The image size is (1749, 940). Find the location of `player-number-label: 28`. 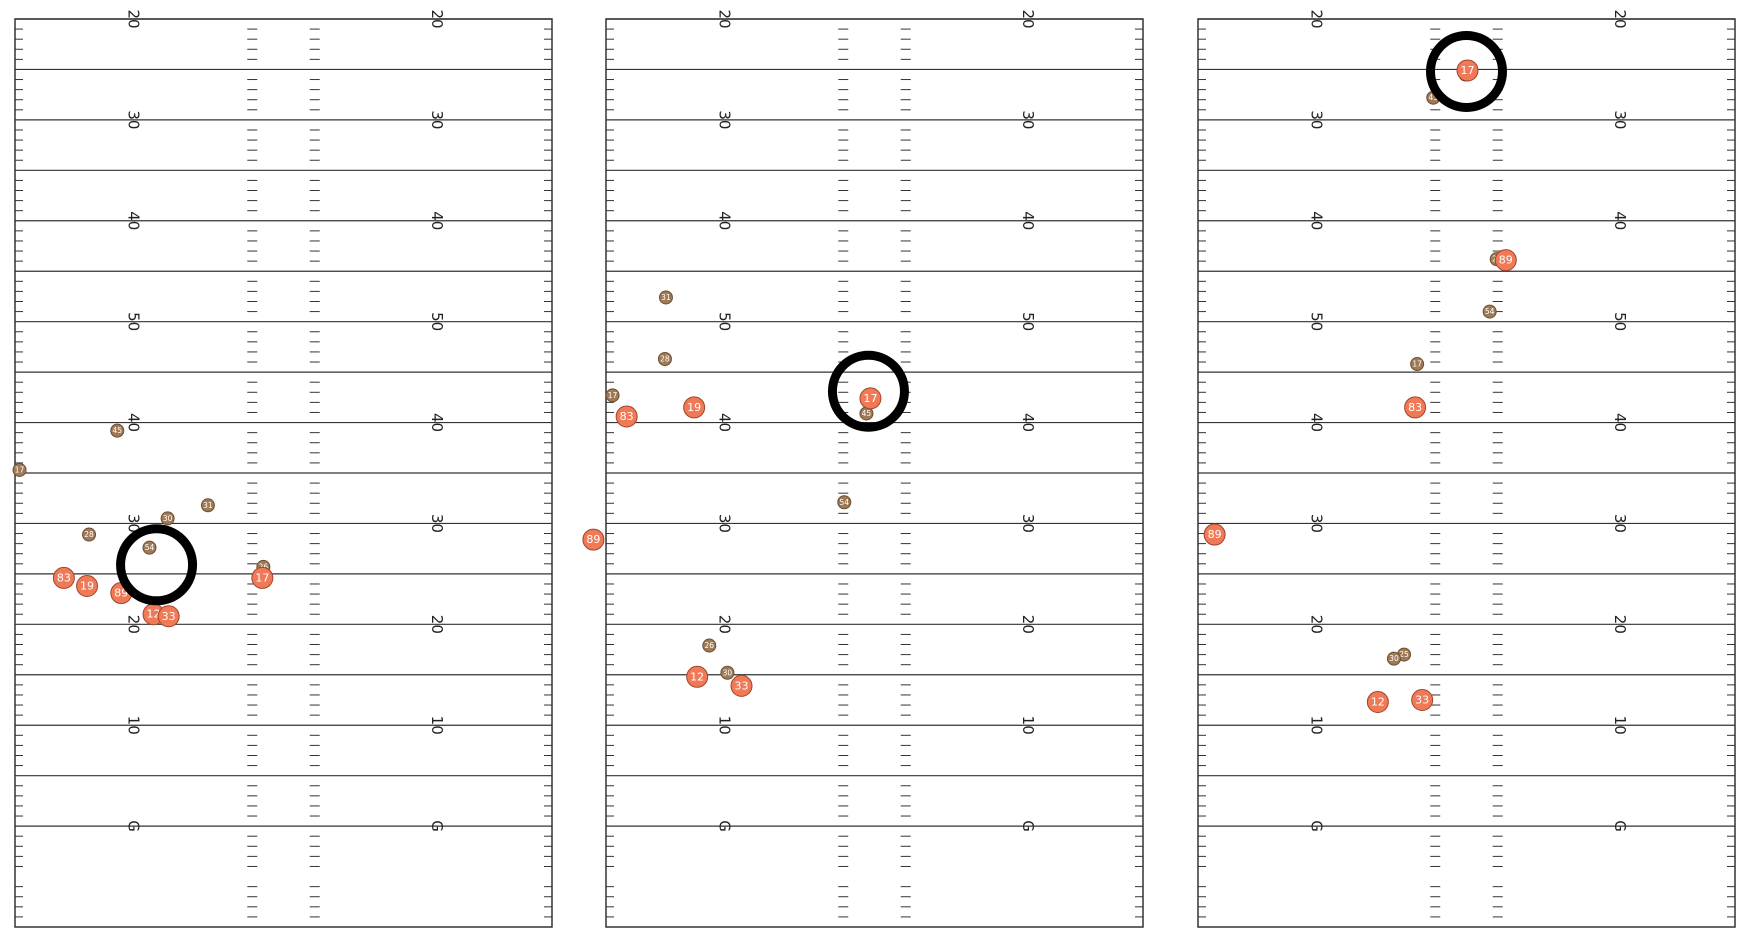

player-number-label: 28 is located at coordinates (89, 534).